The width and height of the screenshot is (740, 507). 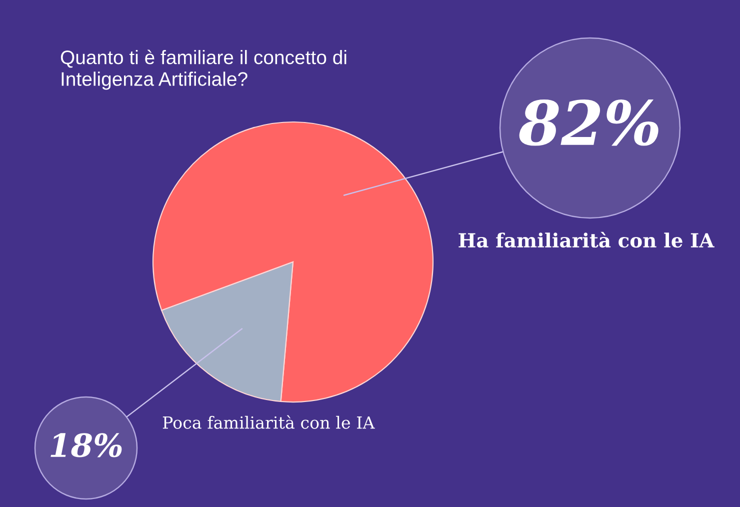 I want to click on data-label: 82%, so click(x=588, y=123).